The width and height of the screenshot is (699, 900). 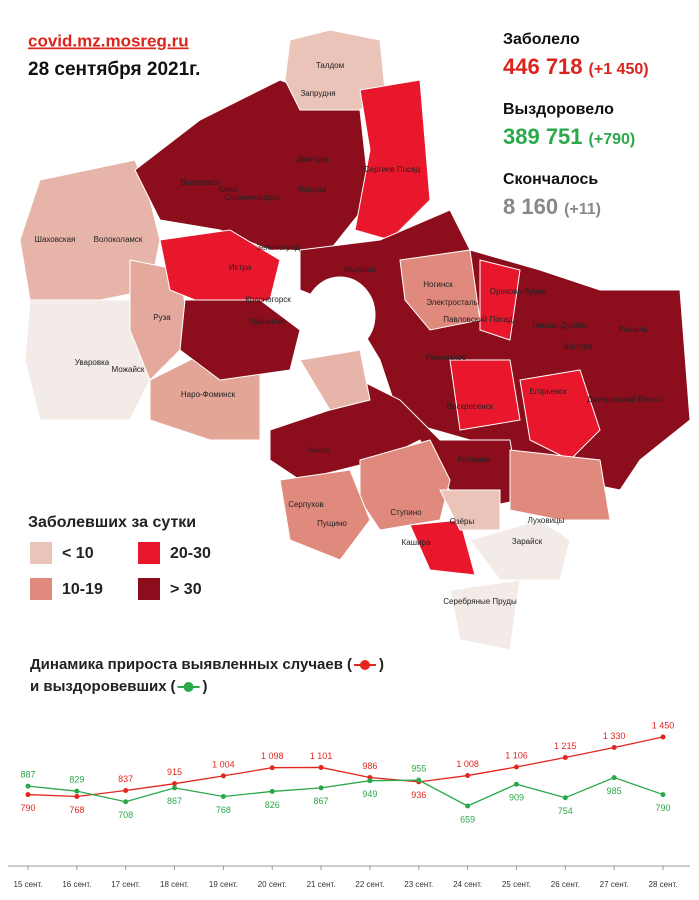 What do you see at coordinates (418, 769) in the screenshot?
I see `value-label: 955` at bounding box center [418, 769].